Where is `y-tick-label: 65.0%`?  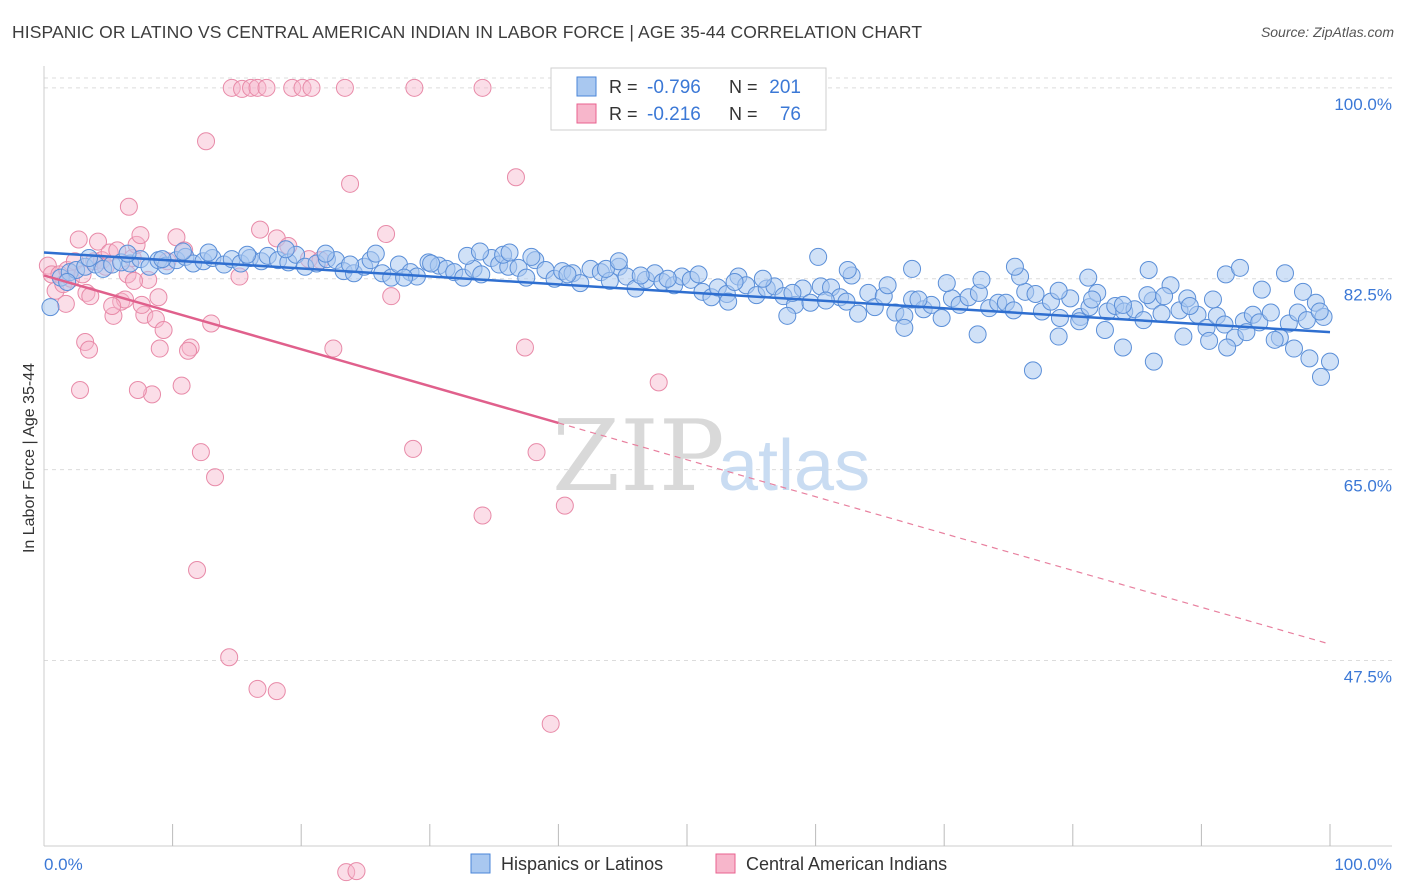 y-tick-label: 65.0% is located at coordinates (1368, 486).